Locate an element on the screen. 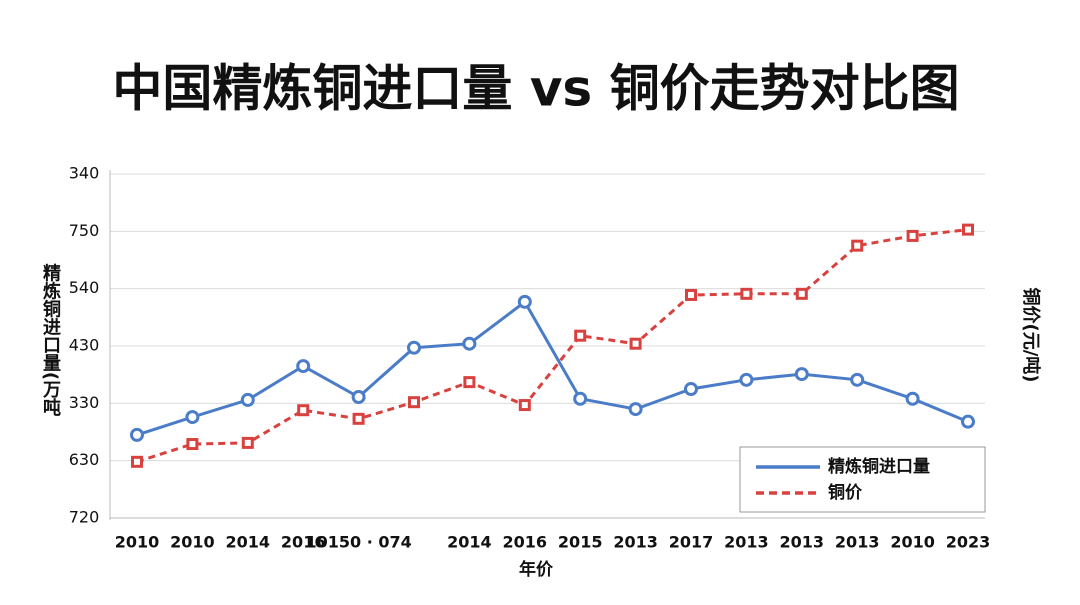 The width and height of the screenshot is (1080, 605). y-tick-label: 750 is located at coordinates (84, 230).